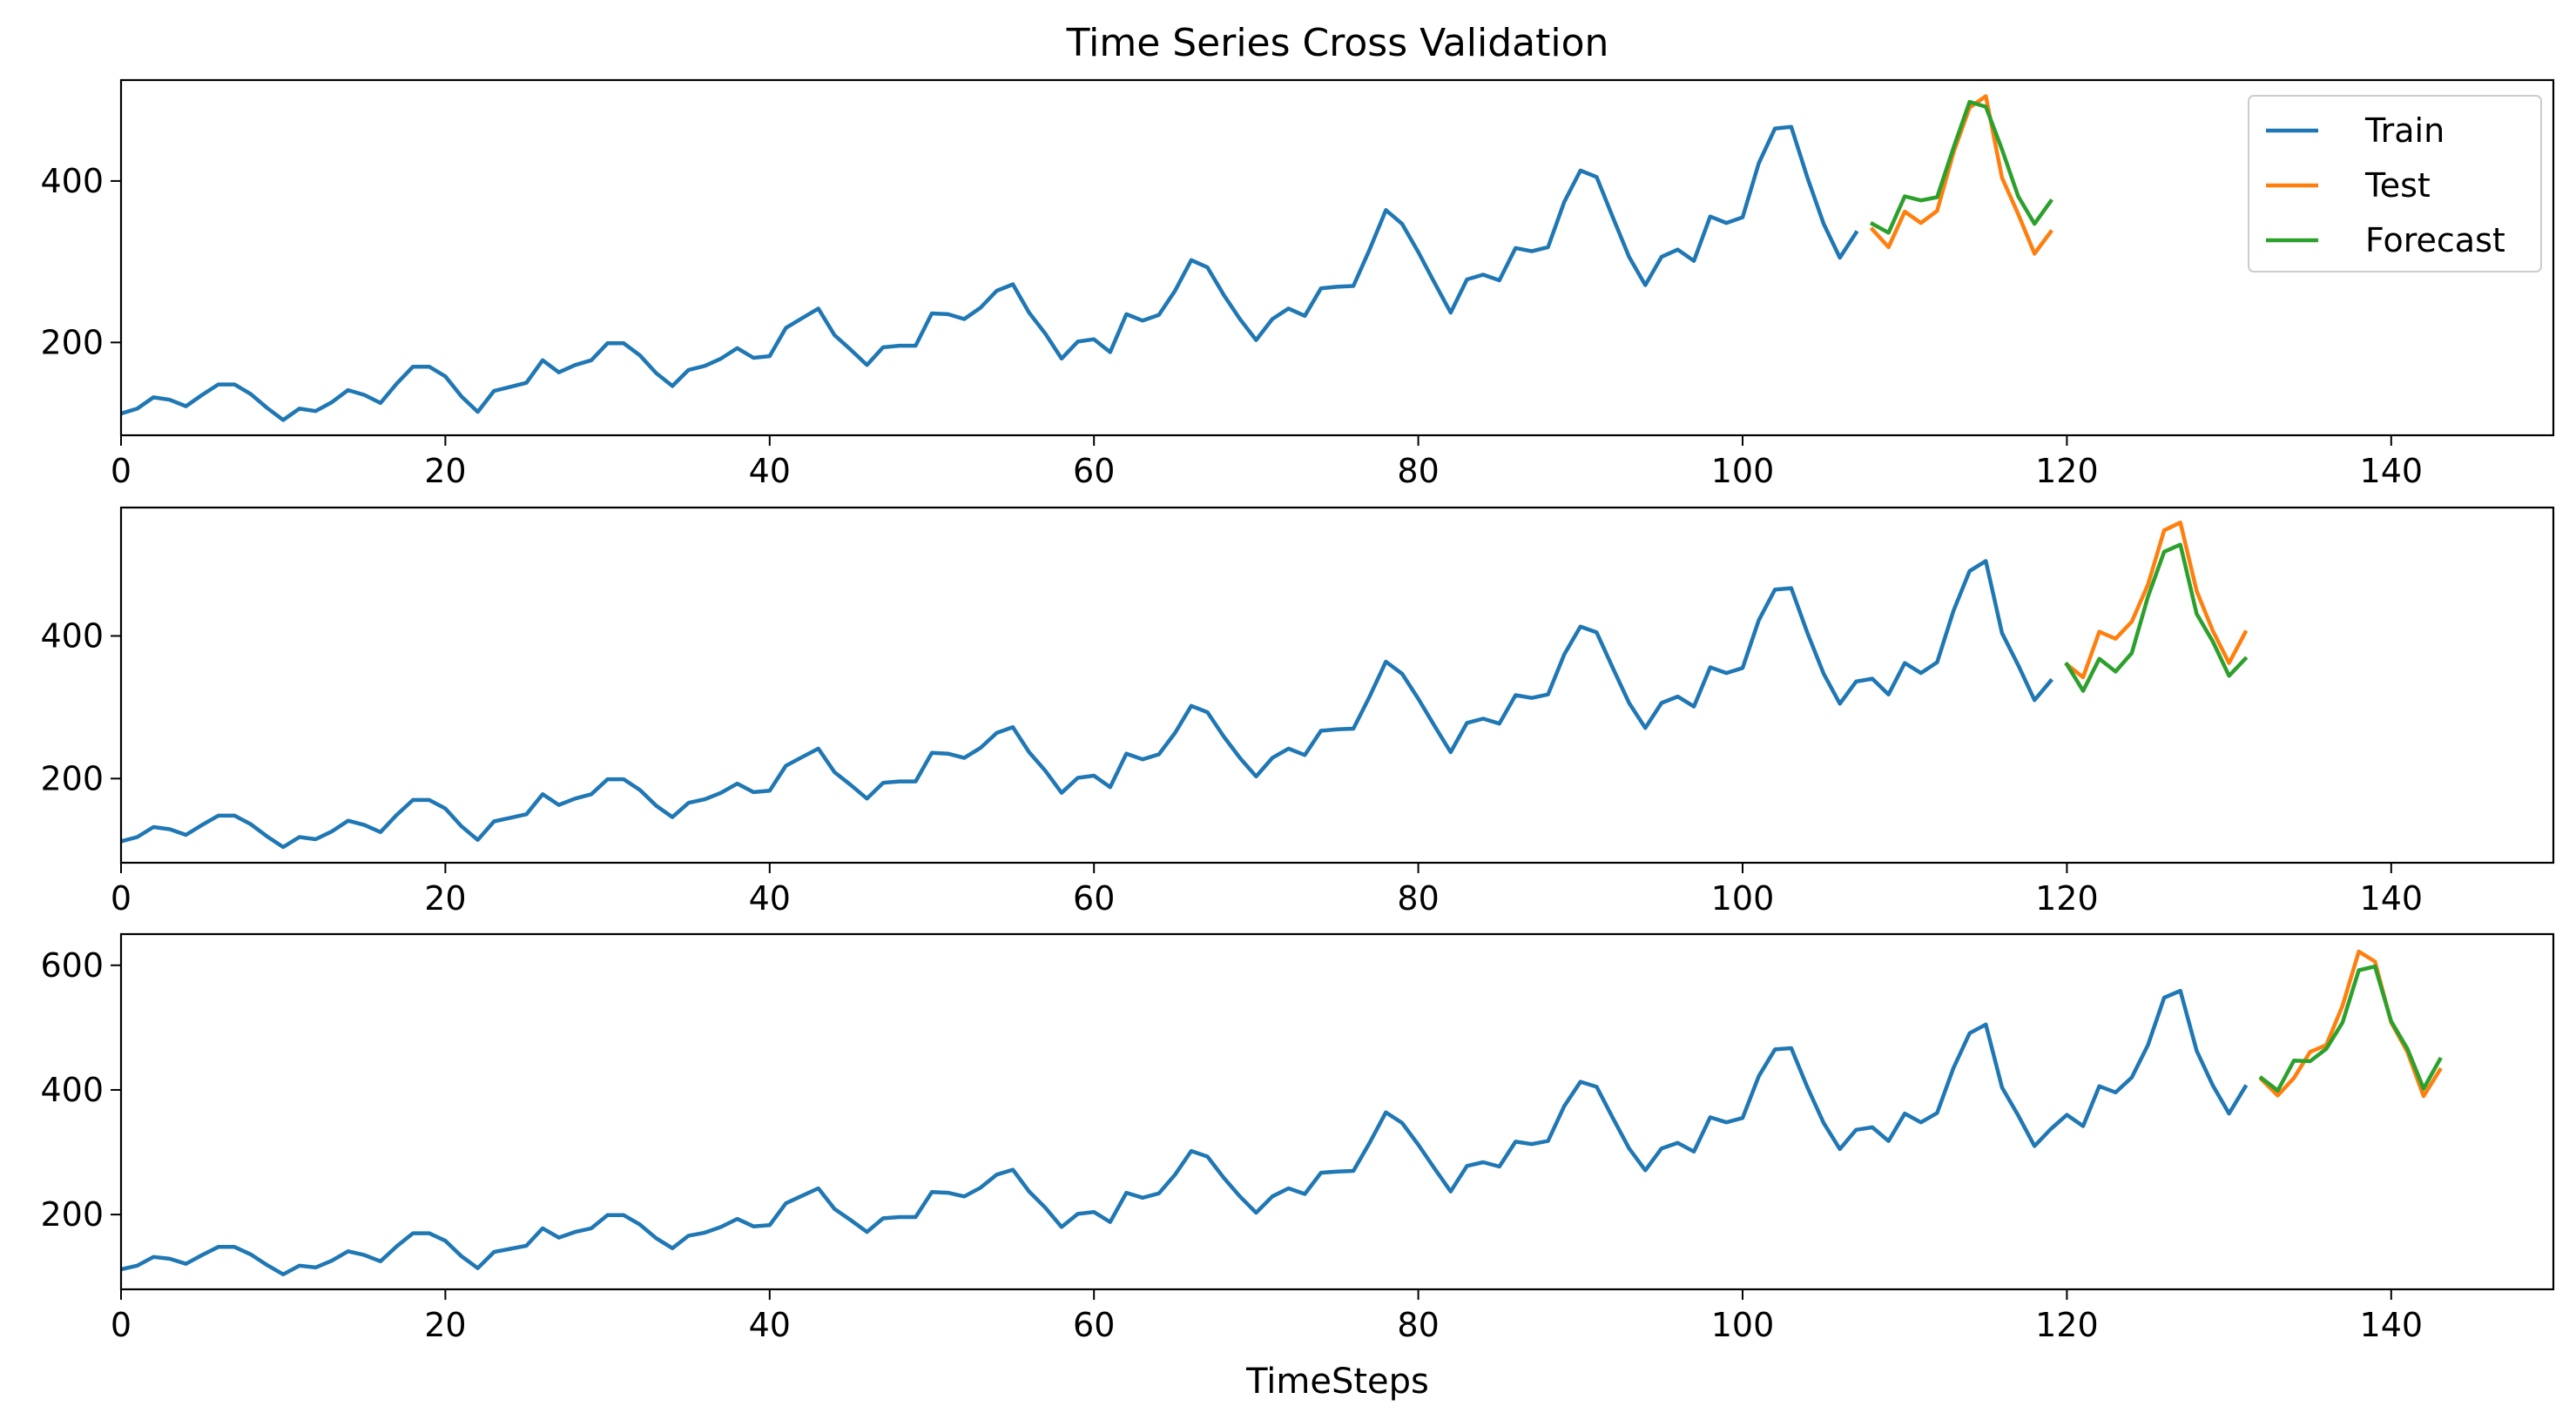 The width and height of the screenshot is (2576, 1426). Describe the element at coordinates (2397, 186) in the screenshot. I see `legend-label-test: Test` at that location.